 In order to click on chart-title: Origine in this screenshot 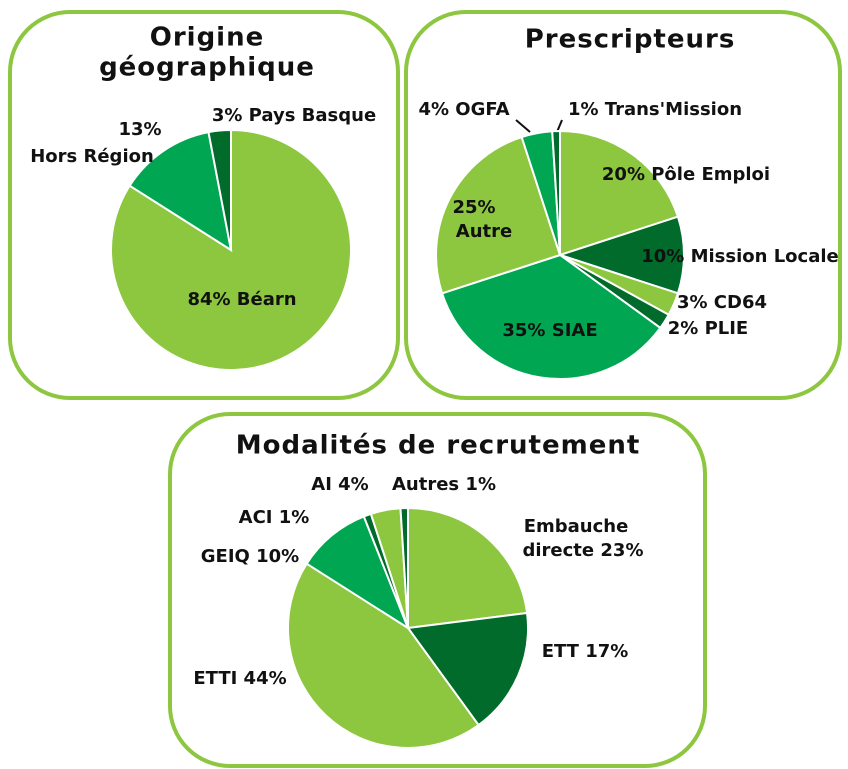, I will do `click(207, 38)`.